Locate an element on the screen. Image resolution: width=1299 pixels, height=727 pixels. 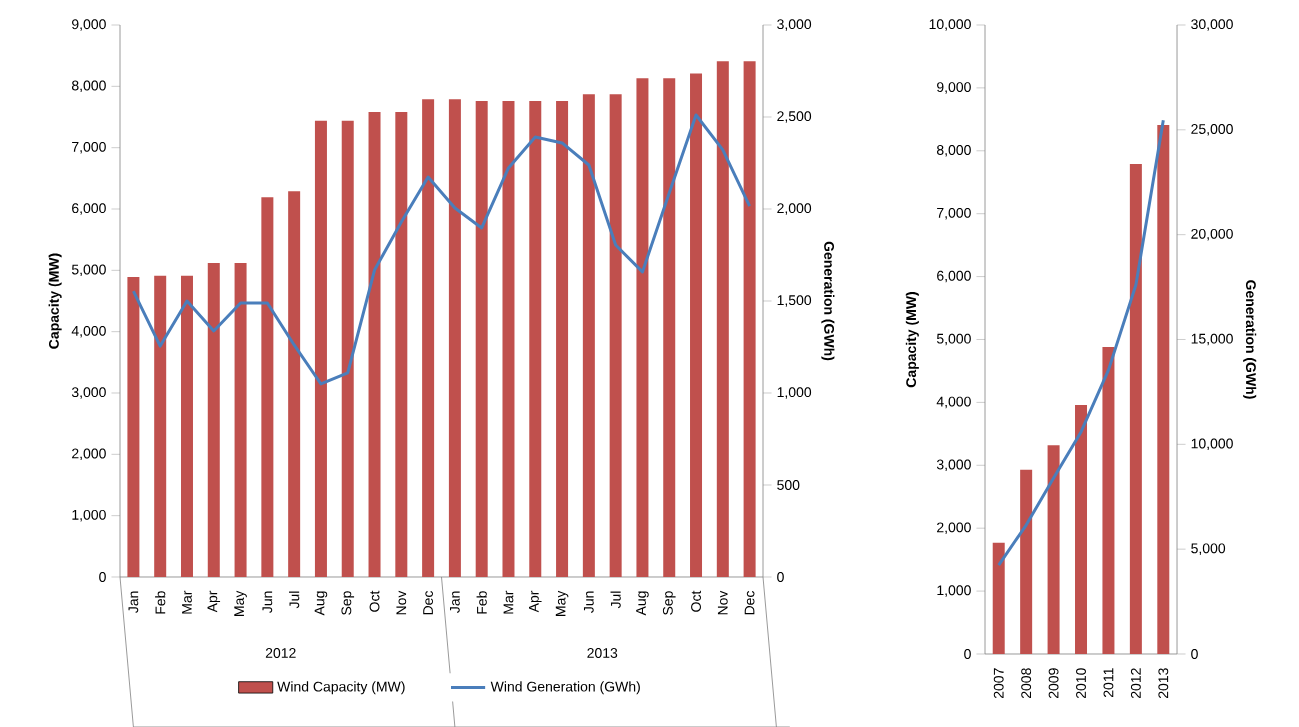
x-tick-label: Dec is located at coordinates (749, 602).